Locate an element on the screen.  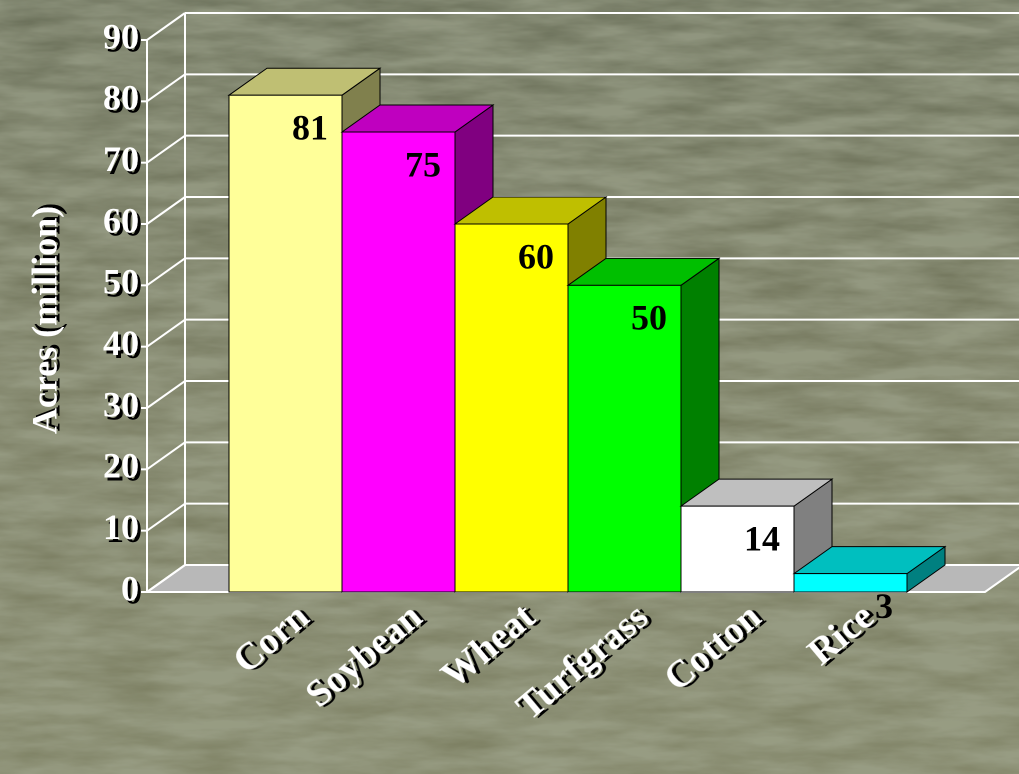
y-tick-label: 90 is located at coordinates (121, 36).